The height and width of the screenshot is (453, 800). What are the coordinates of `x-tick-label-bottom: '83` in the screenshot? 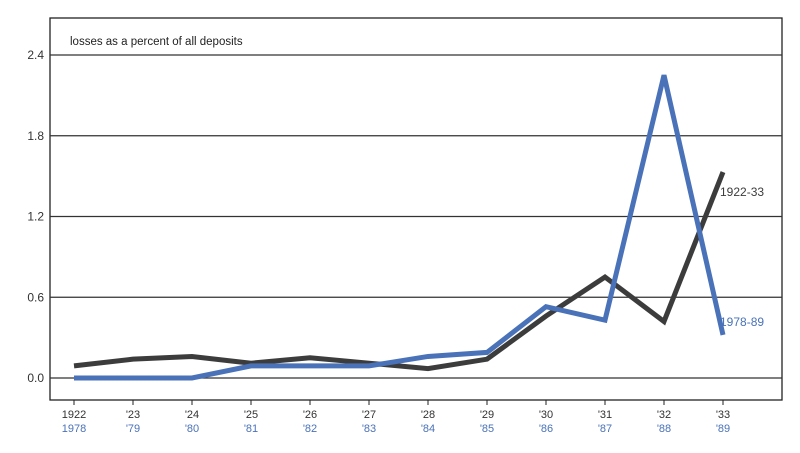 It's located at (369, 429).